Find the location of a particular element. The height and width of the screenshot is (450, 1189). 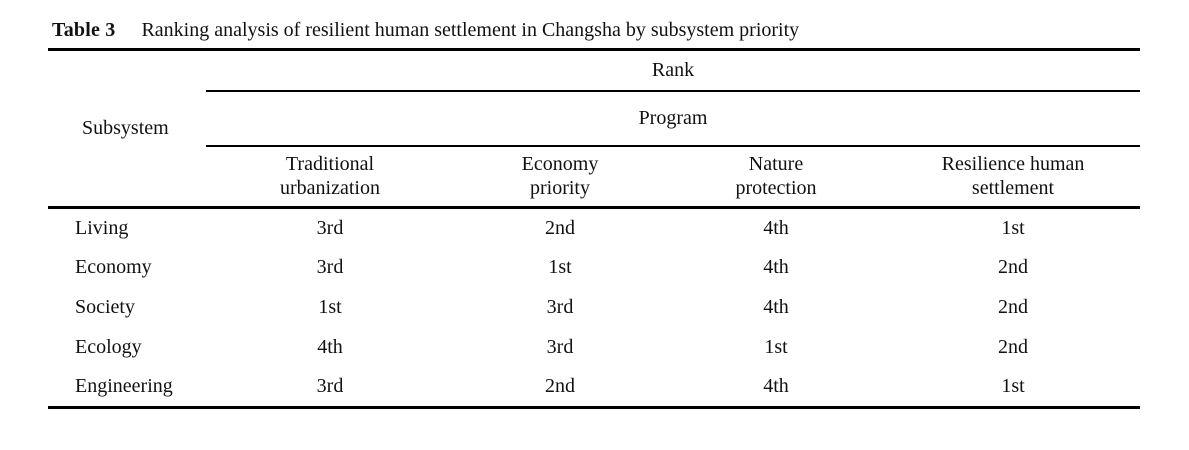

table-row-economy: Economy 3rd 1st 4th 2nd is located at coordinates (594, 268).